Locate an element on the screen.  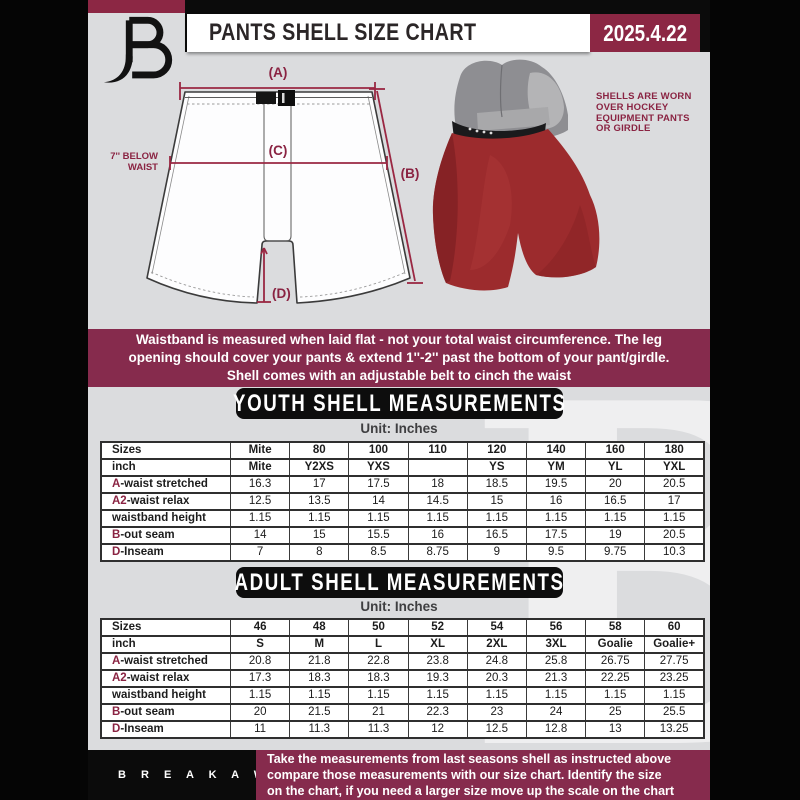
table-cell: 54 is located at coordinates (496, 627).